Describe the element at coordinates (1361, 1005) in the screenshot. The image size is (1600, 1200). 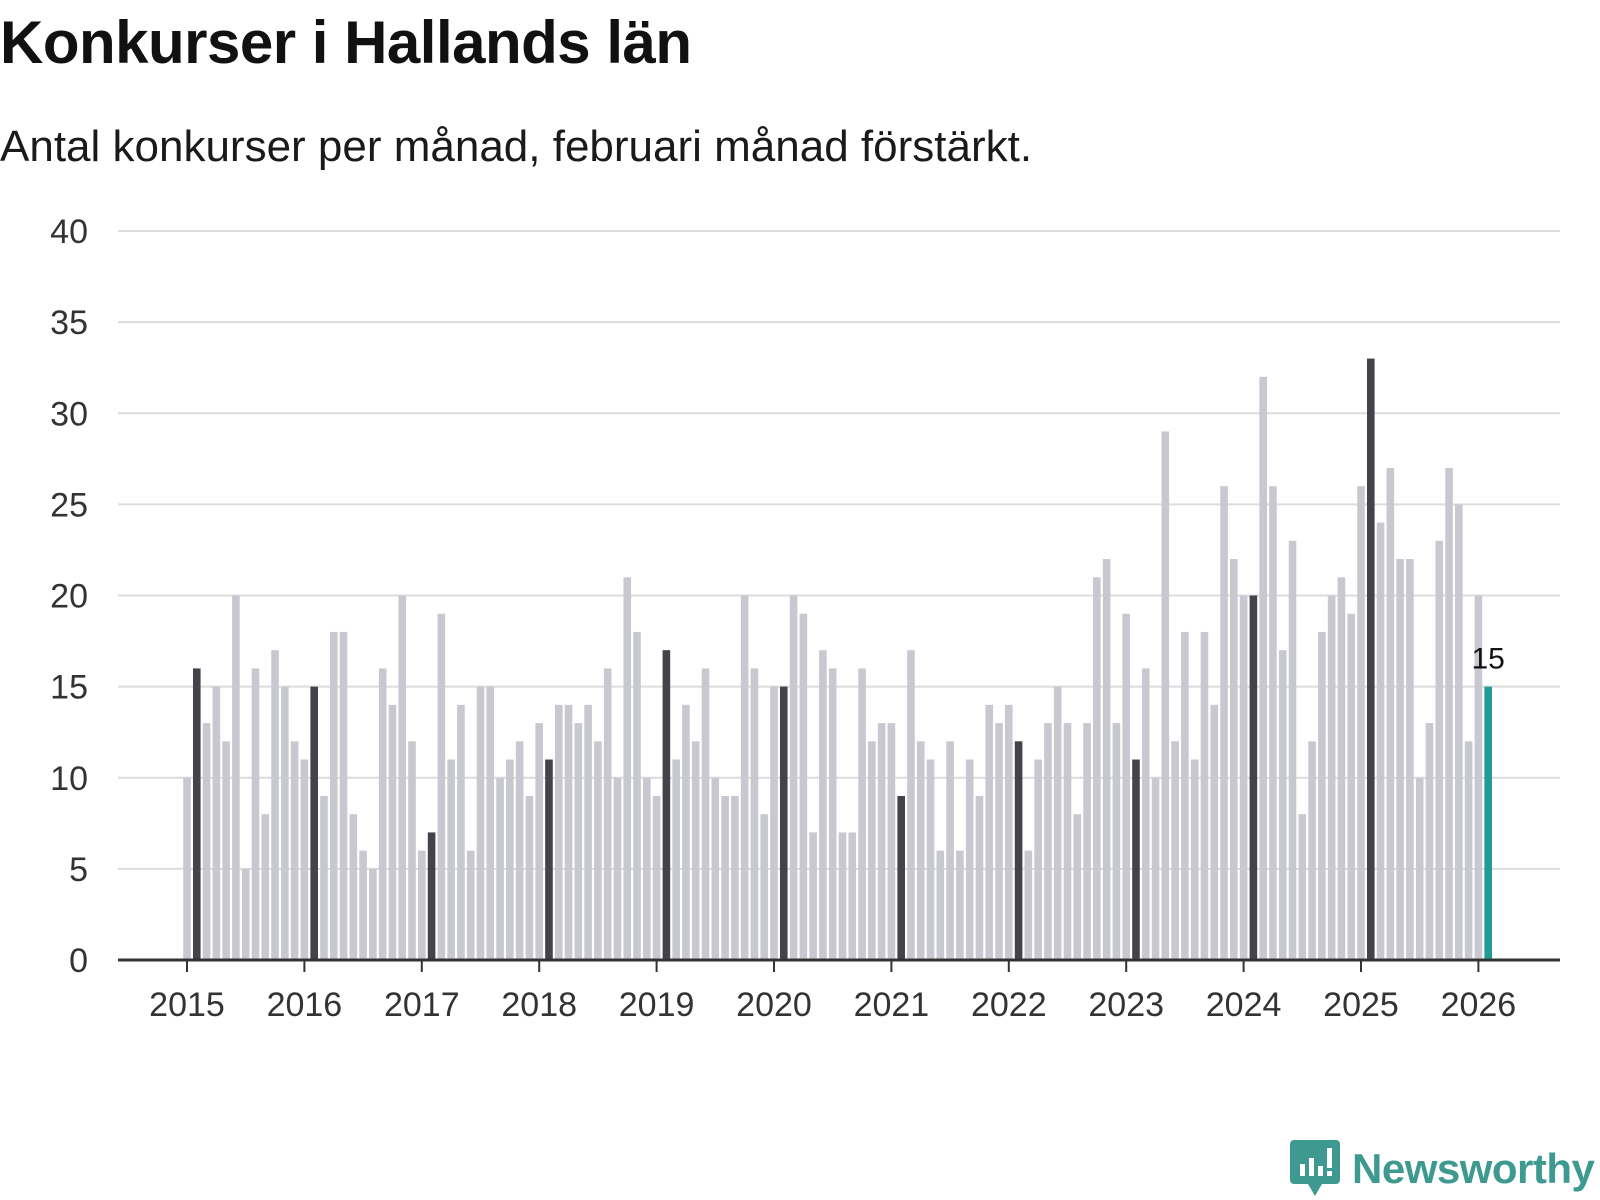
I see `x-tick-label: 2025` at that location.